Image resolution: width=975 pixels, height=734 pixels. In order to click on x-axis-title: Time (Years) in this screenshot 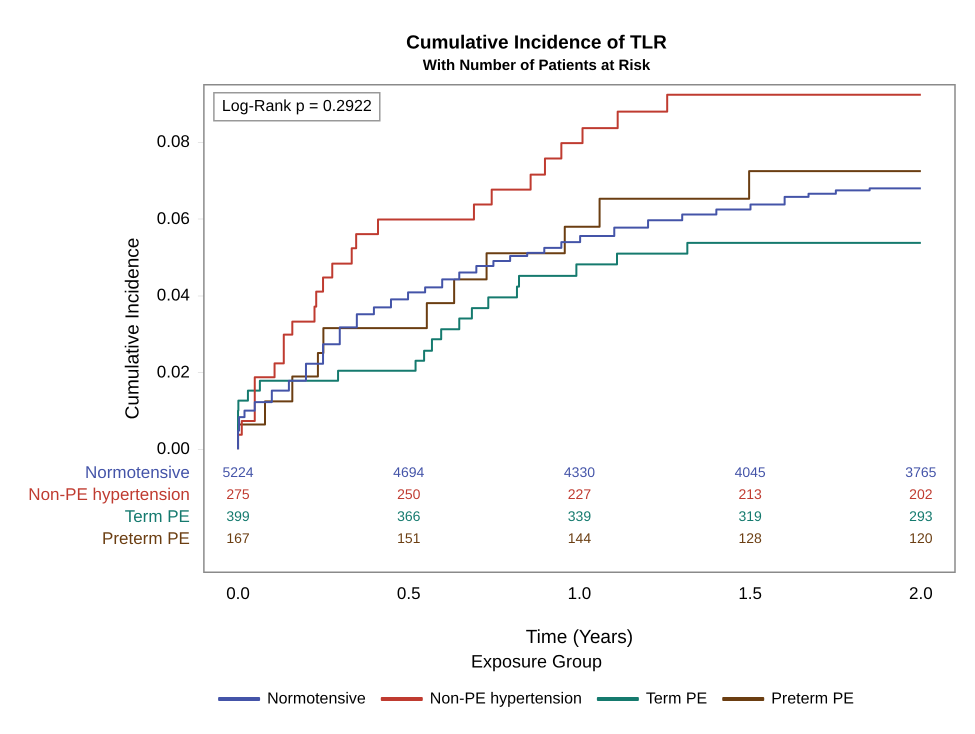, I will do `click(580, 637)`.